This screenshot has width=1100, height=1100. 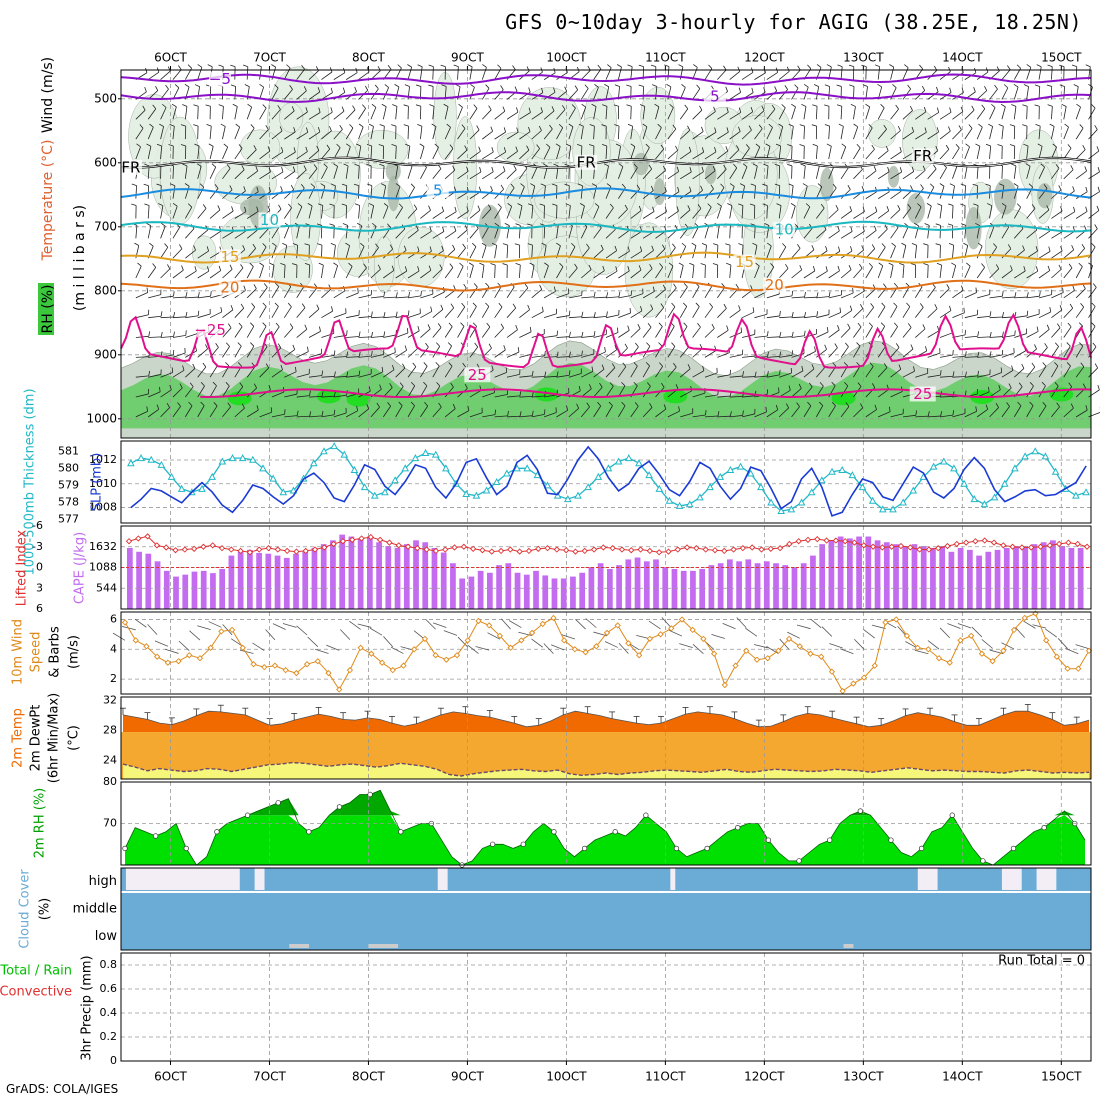 What do you see at coordinates (113, 678) in the screenshot?
I see `wind-tick-label: 2` at bounding box center [113, 678].